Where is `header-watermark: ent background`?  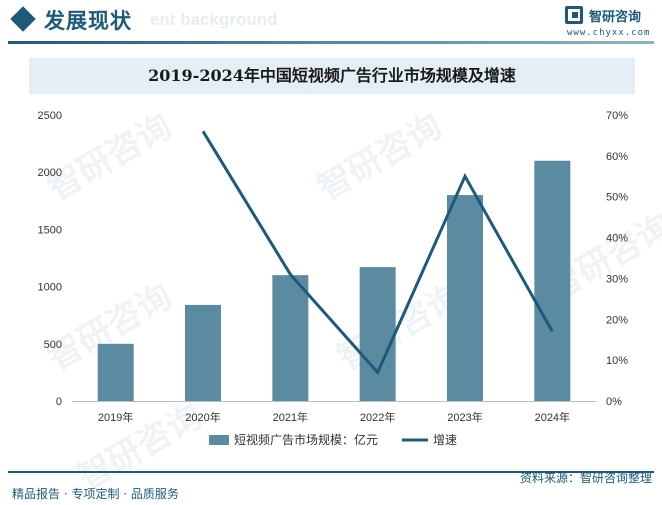 header-watermark: ent background is located at coordinates (214, 19).